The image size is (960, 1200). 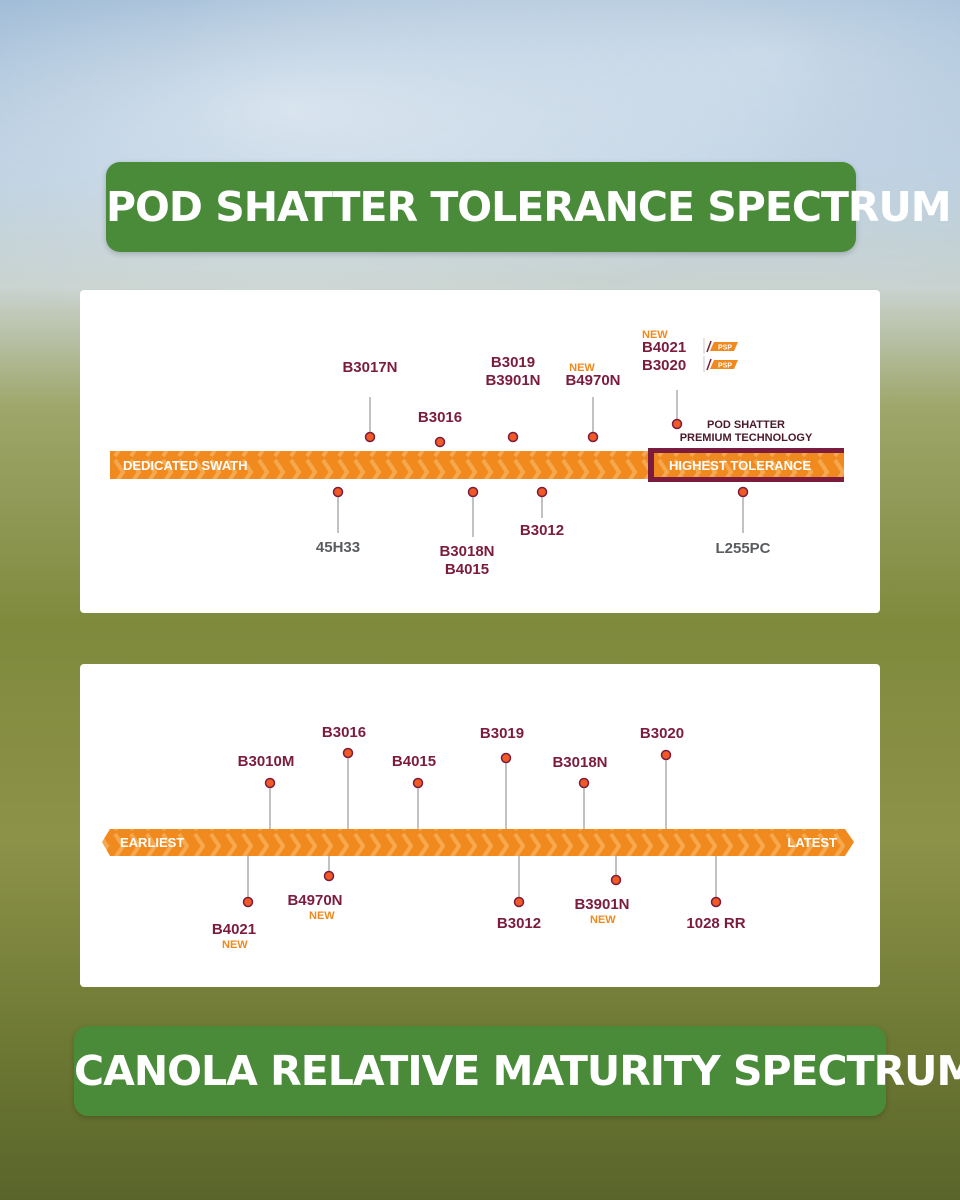 What do you see at coordinates (512, 380) in the screenshot?
I see `shatter-label-b3901n: B3901N` at bounding box center [512, 380].